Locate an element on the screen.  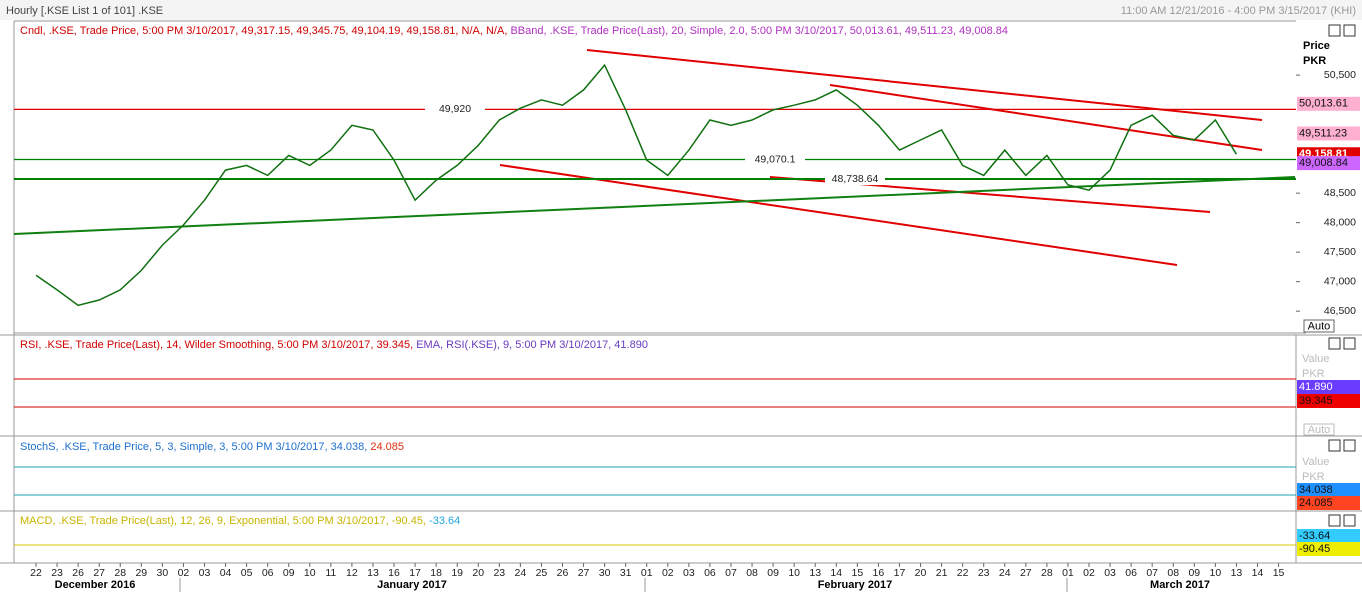
x-tick-label: 16 is located at coordinates (394, 573).